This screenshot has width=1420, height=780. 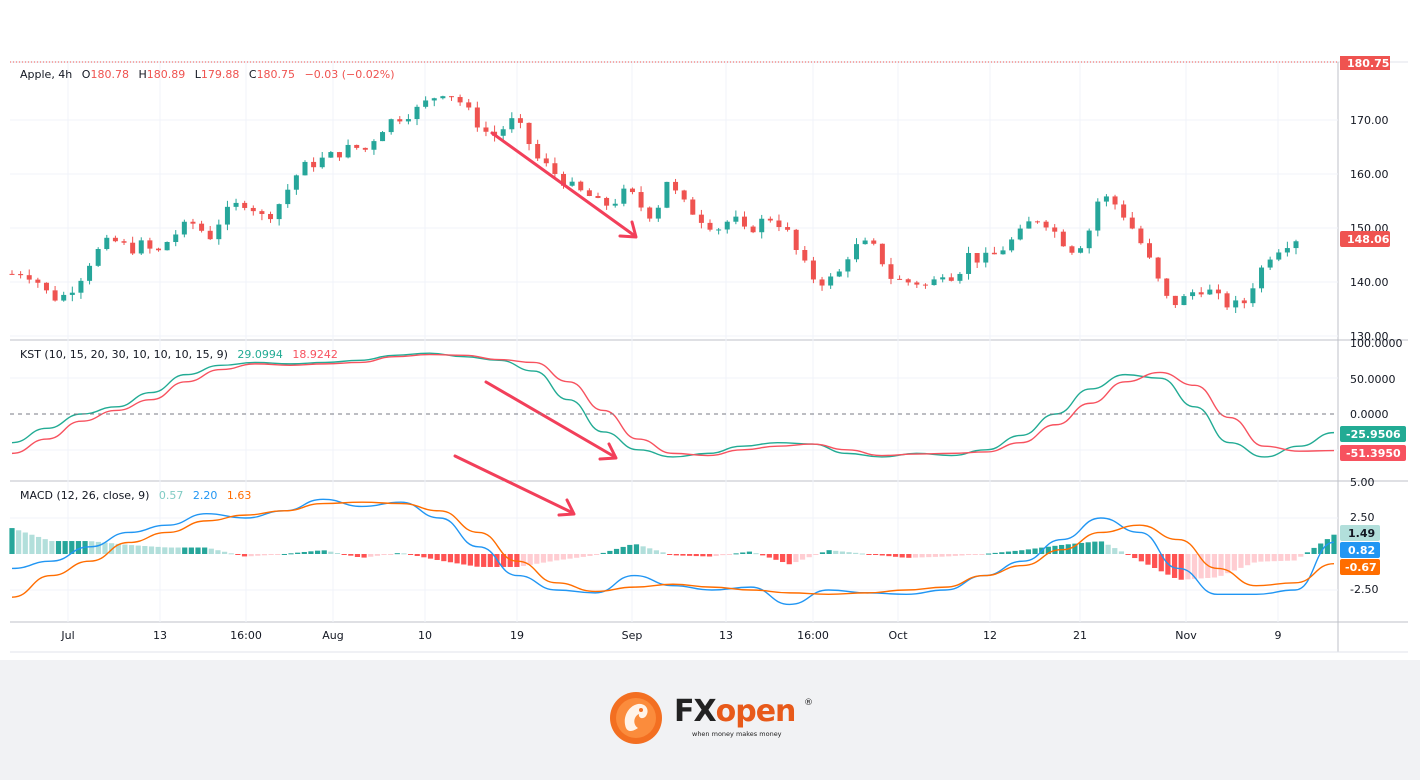 What do you see at coordinates (135, 495) in the screenshot?
I see `macd-legend: MACD (12, 26, close, 9) 0.57 2.20 1.63` at bounding box center [135, 495].